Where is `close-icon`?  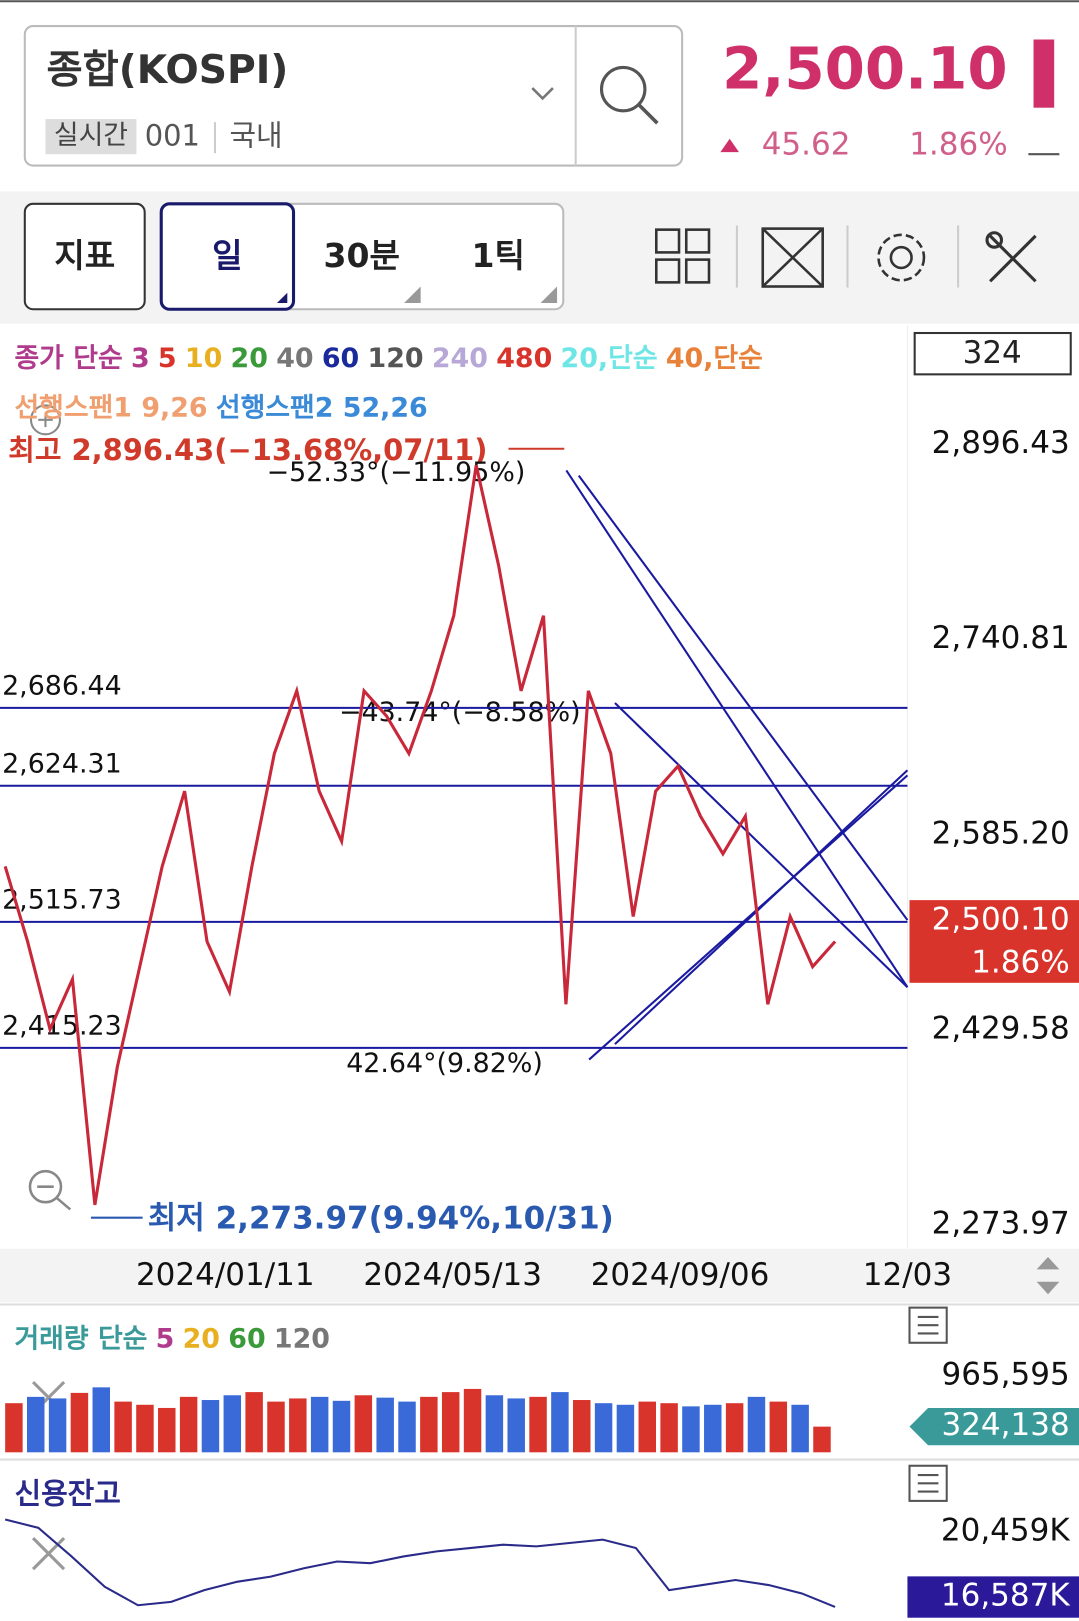 close-icon is located at coordinates (48, 1554).